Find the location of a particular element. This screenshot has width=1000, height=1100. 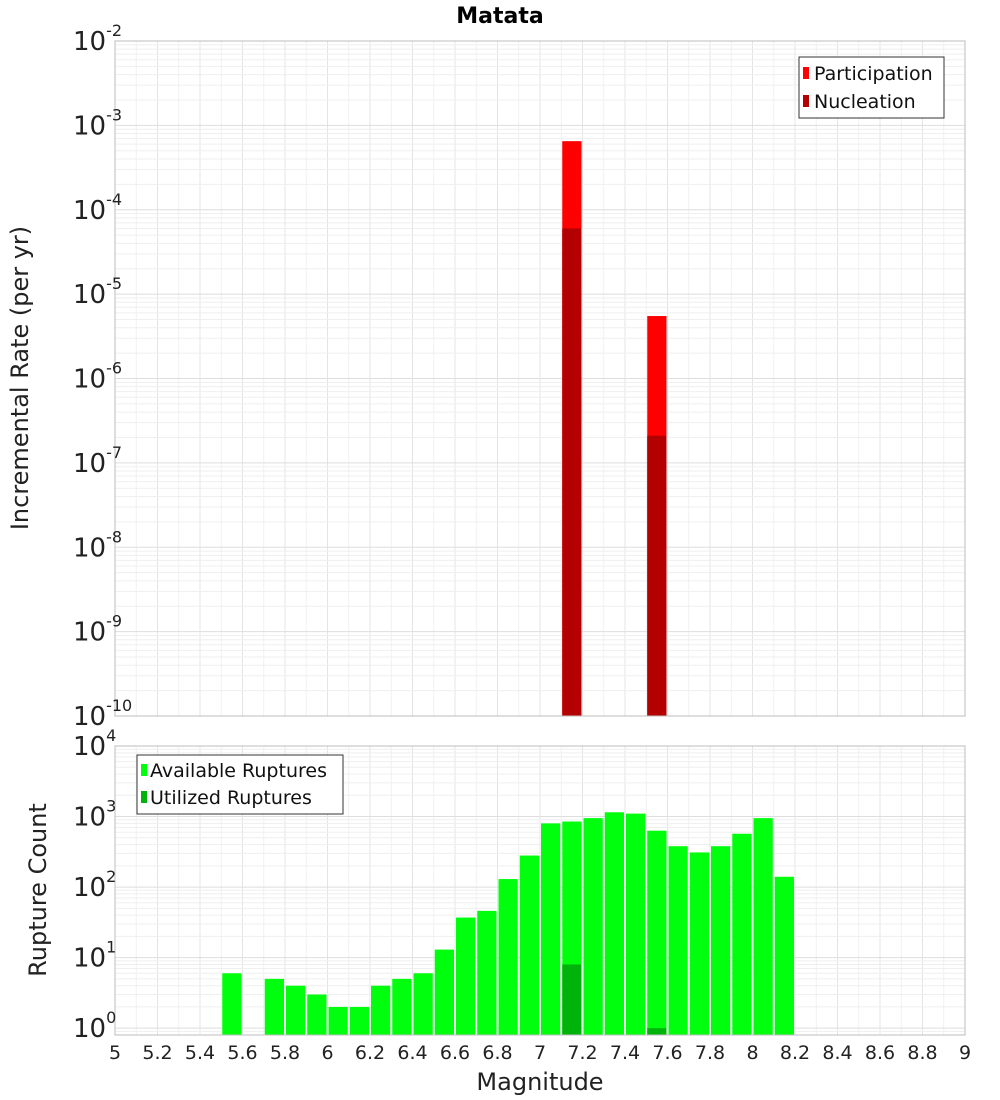

y-tick-label: 10² is located at coordinates (94, 885).